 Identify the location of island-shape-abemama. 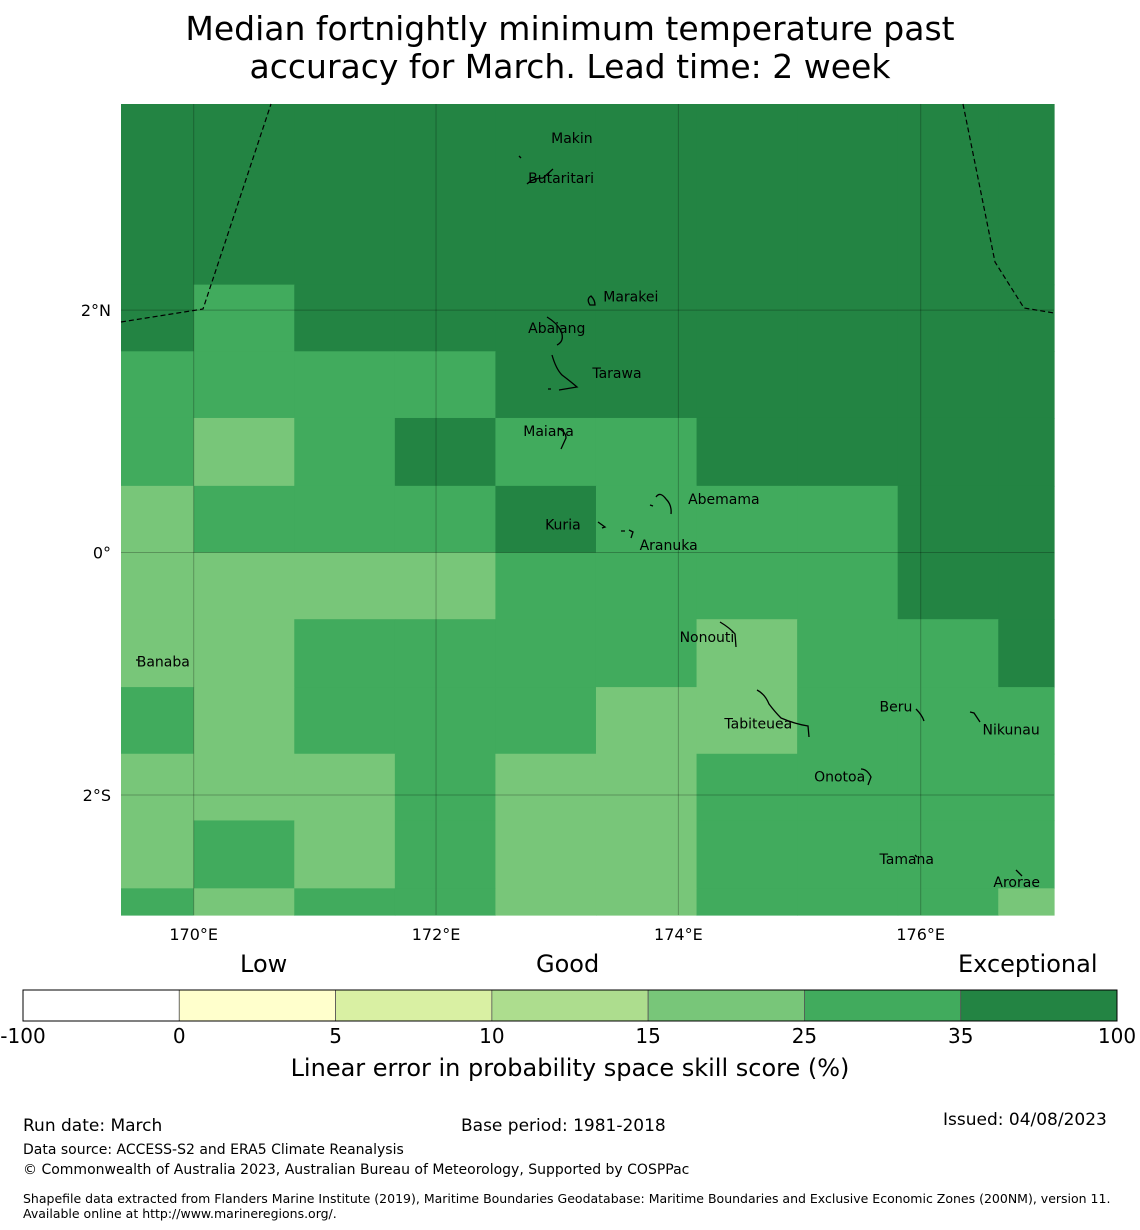
(660, 504).